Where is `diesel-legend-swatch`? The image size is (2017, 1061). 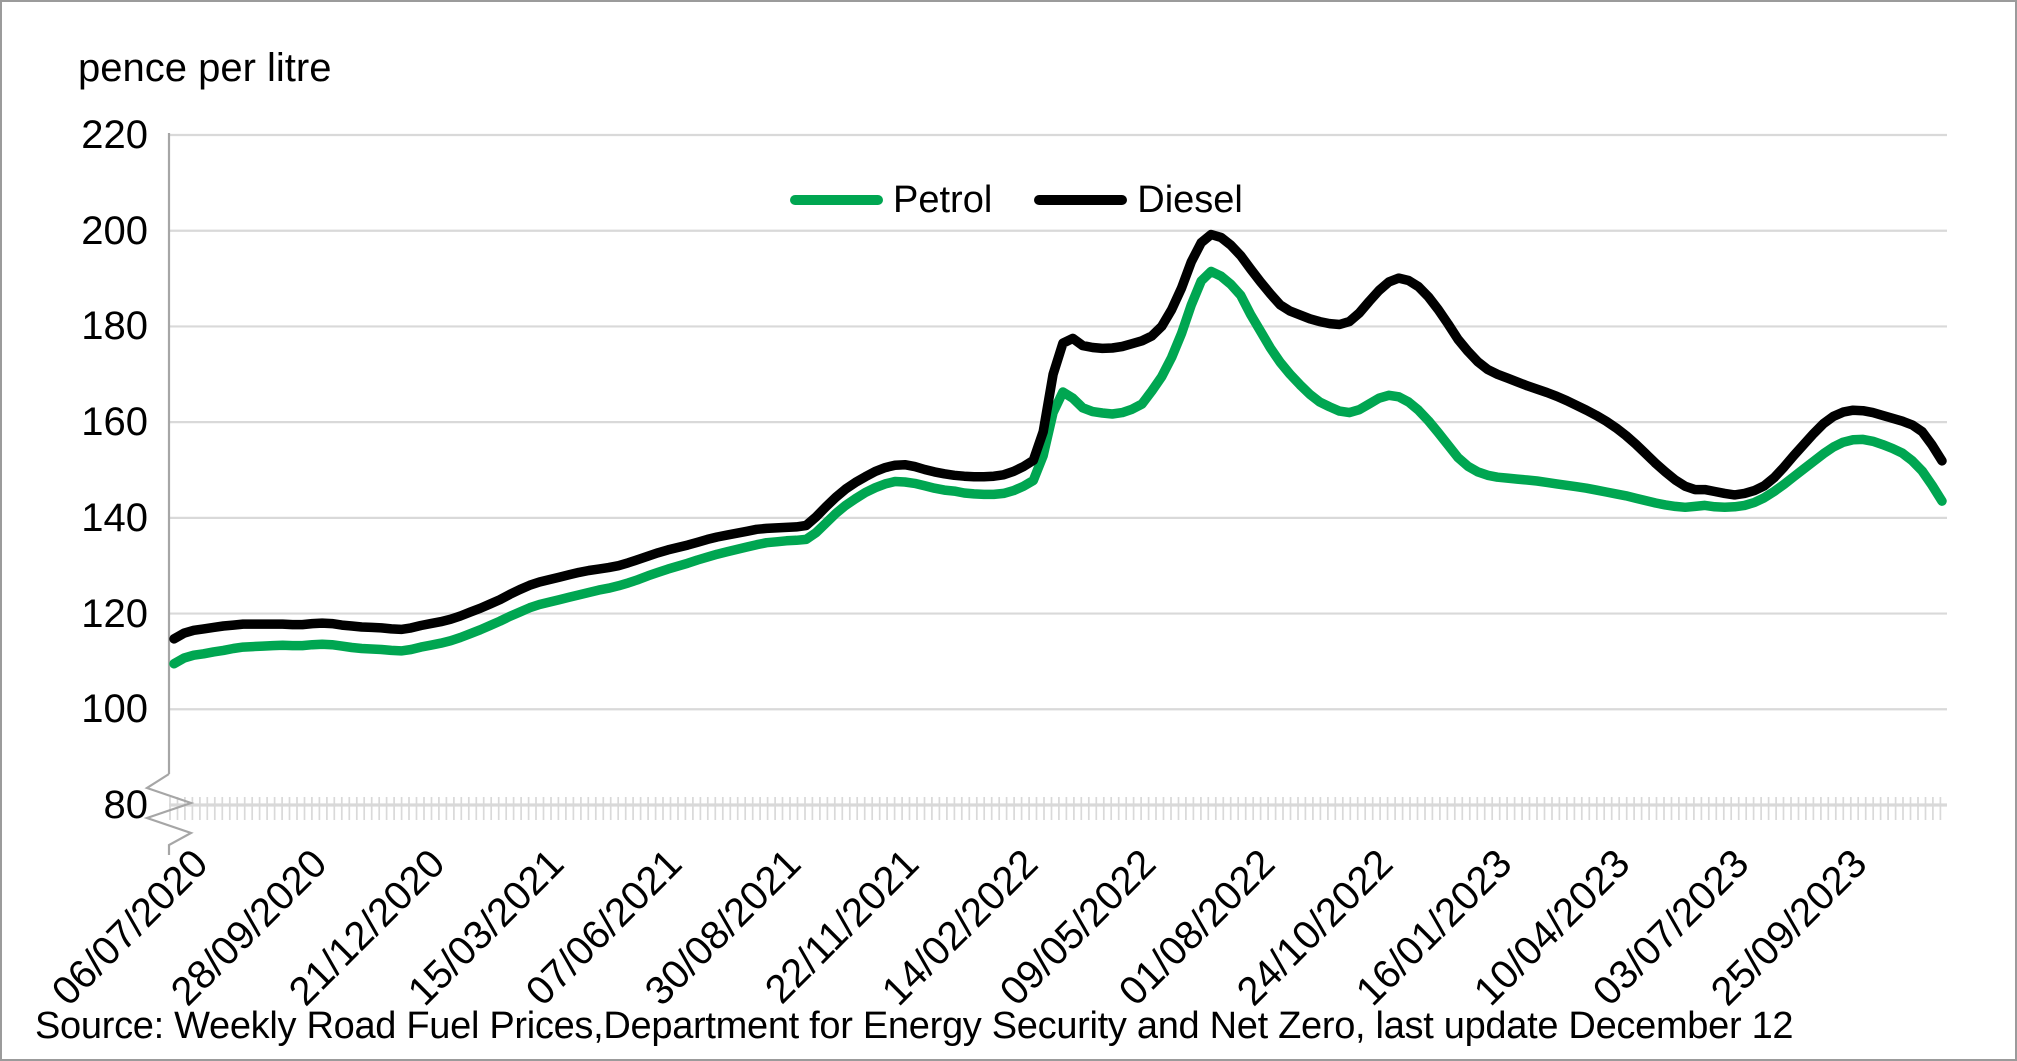 diesel-legend-swatch is located at coordinates (1081, 200).